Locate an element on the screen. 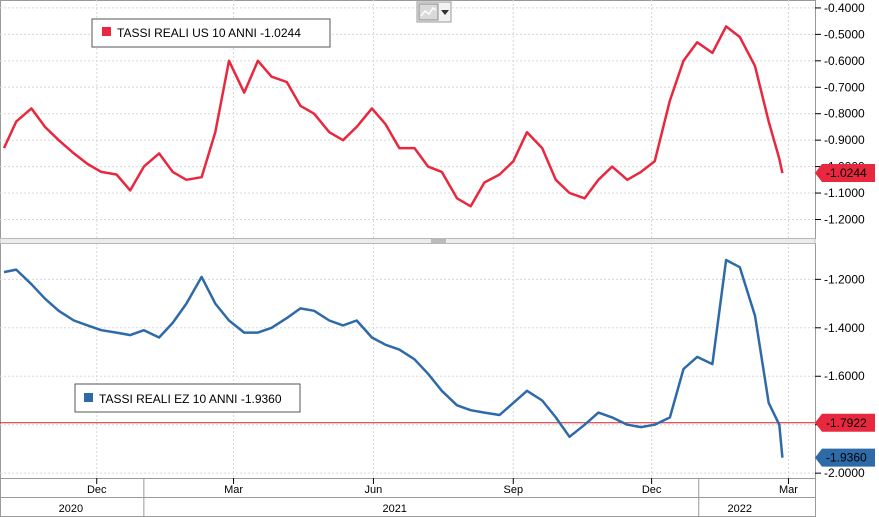 Image resolution: width=879 pixels, height=517 pixels. x-year-label: 2020 is located at coordinates (71, 509).